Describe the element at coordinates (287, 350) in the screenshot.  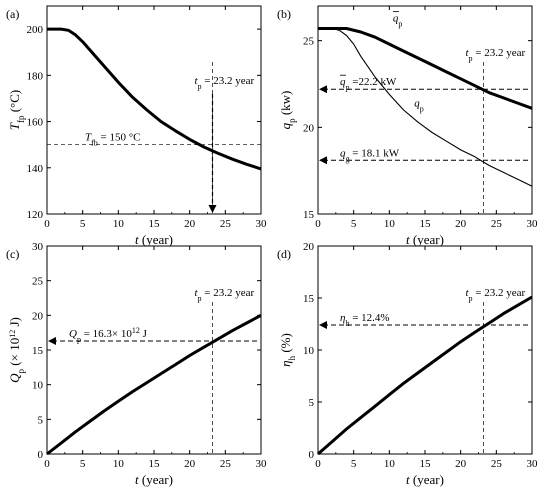
I see `y-axis-label: ηh (%)` at that location.